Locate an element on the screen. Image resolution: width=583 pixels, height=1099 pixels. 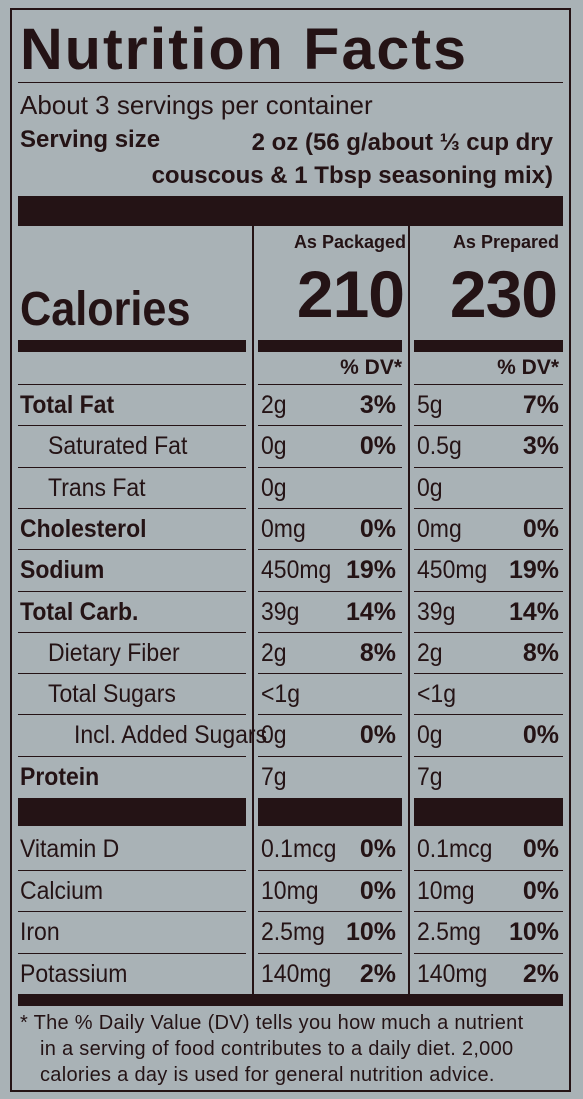
prepared-daily-value: 0% is located at coordinates (540, 528).